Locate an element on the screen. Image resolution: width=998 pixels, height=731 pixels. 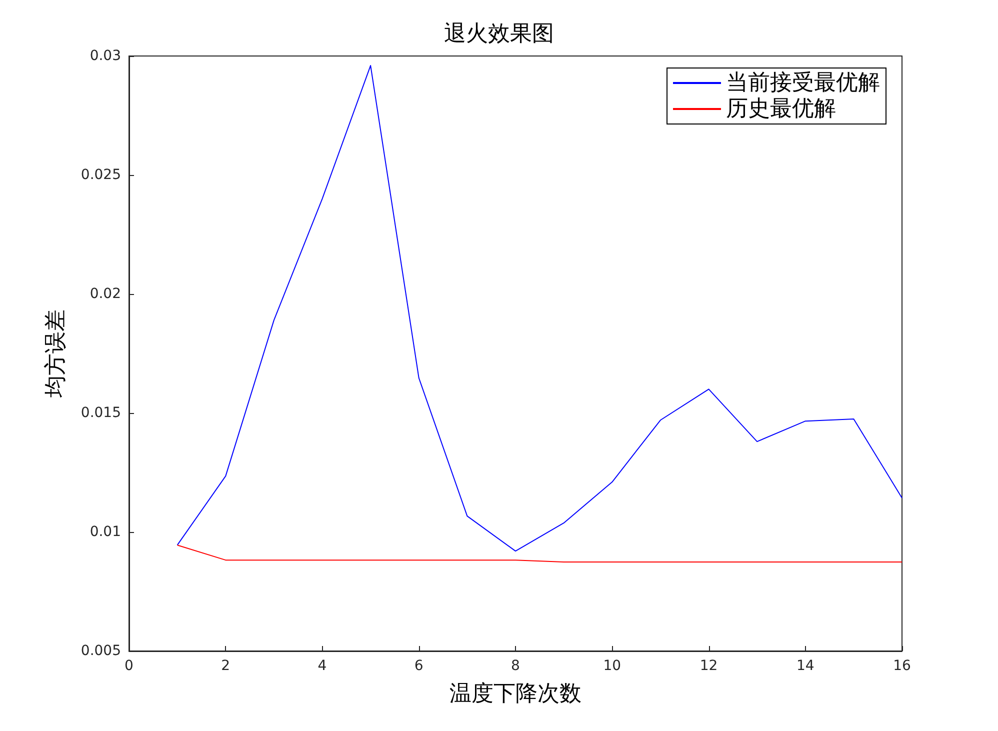
x-tick-label: 16 is located at coordinates (902, 666).